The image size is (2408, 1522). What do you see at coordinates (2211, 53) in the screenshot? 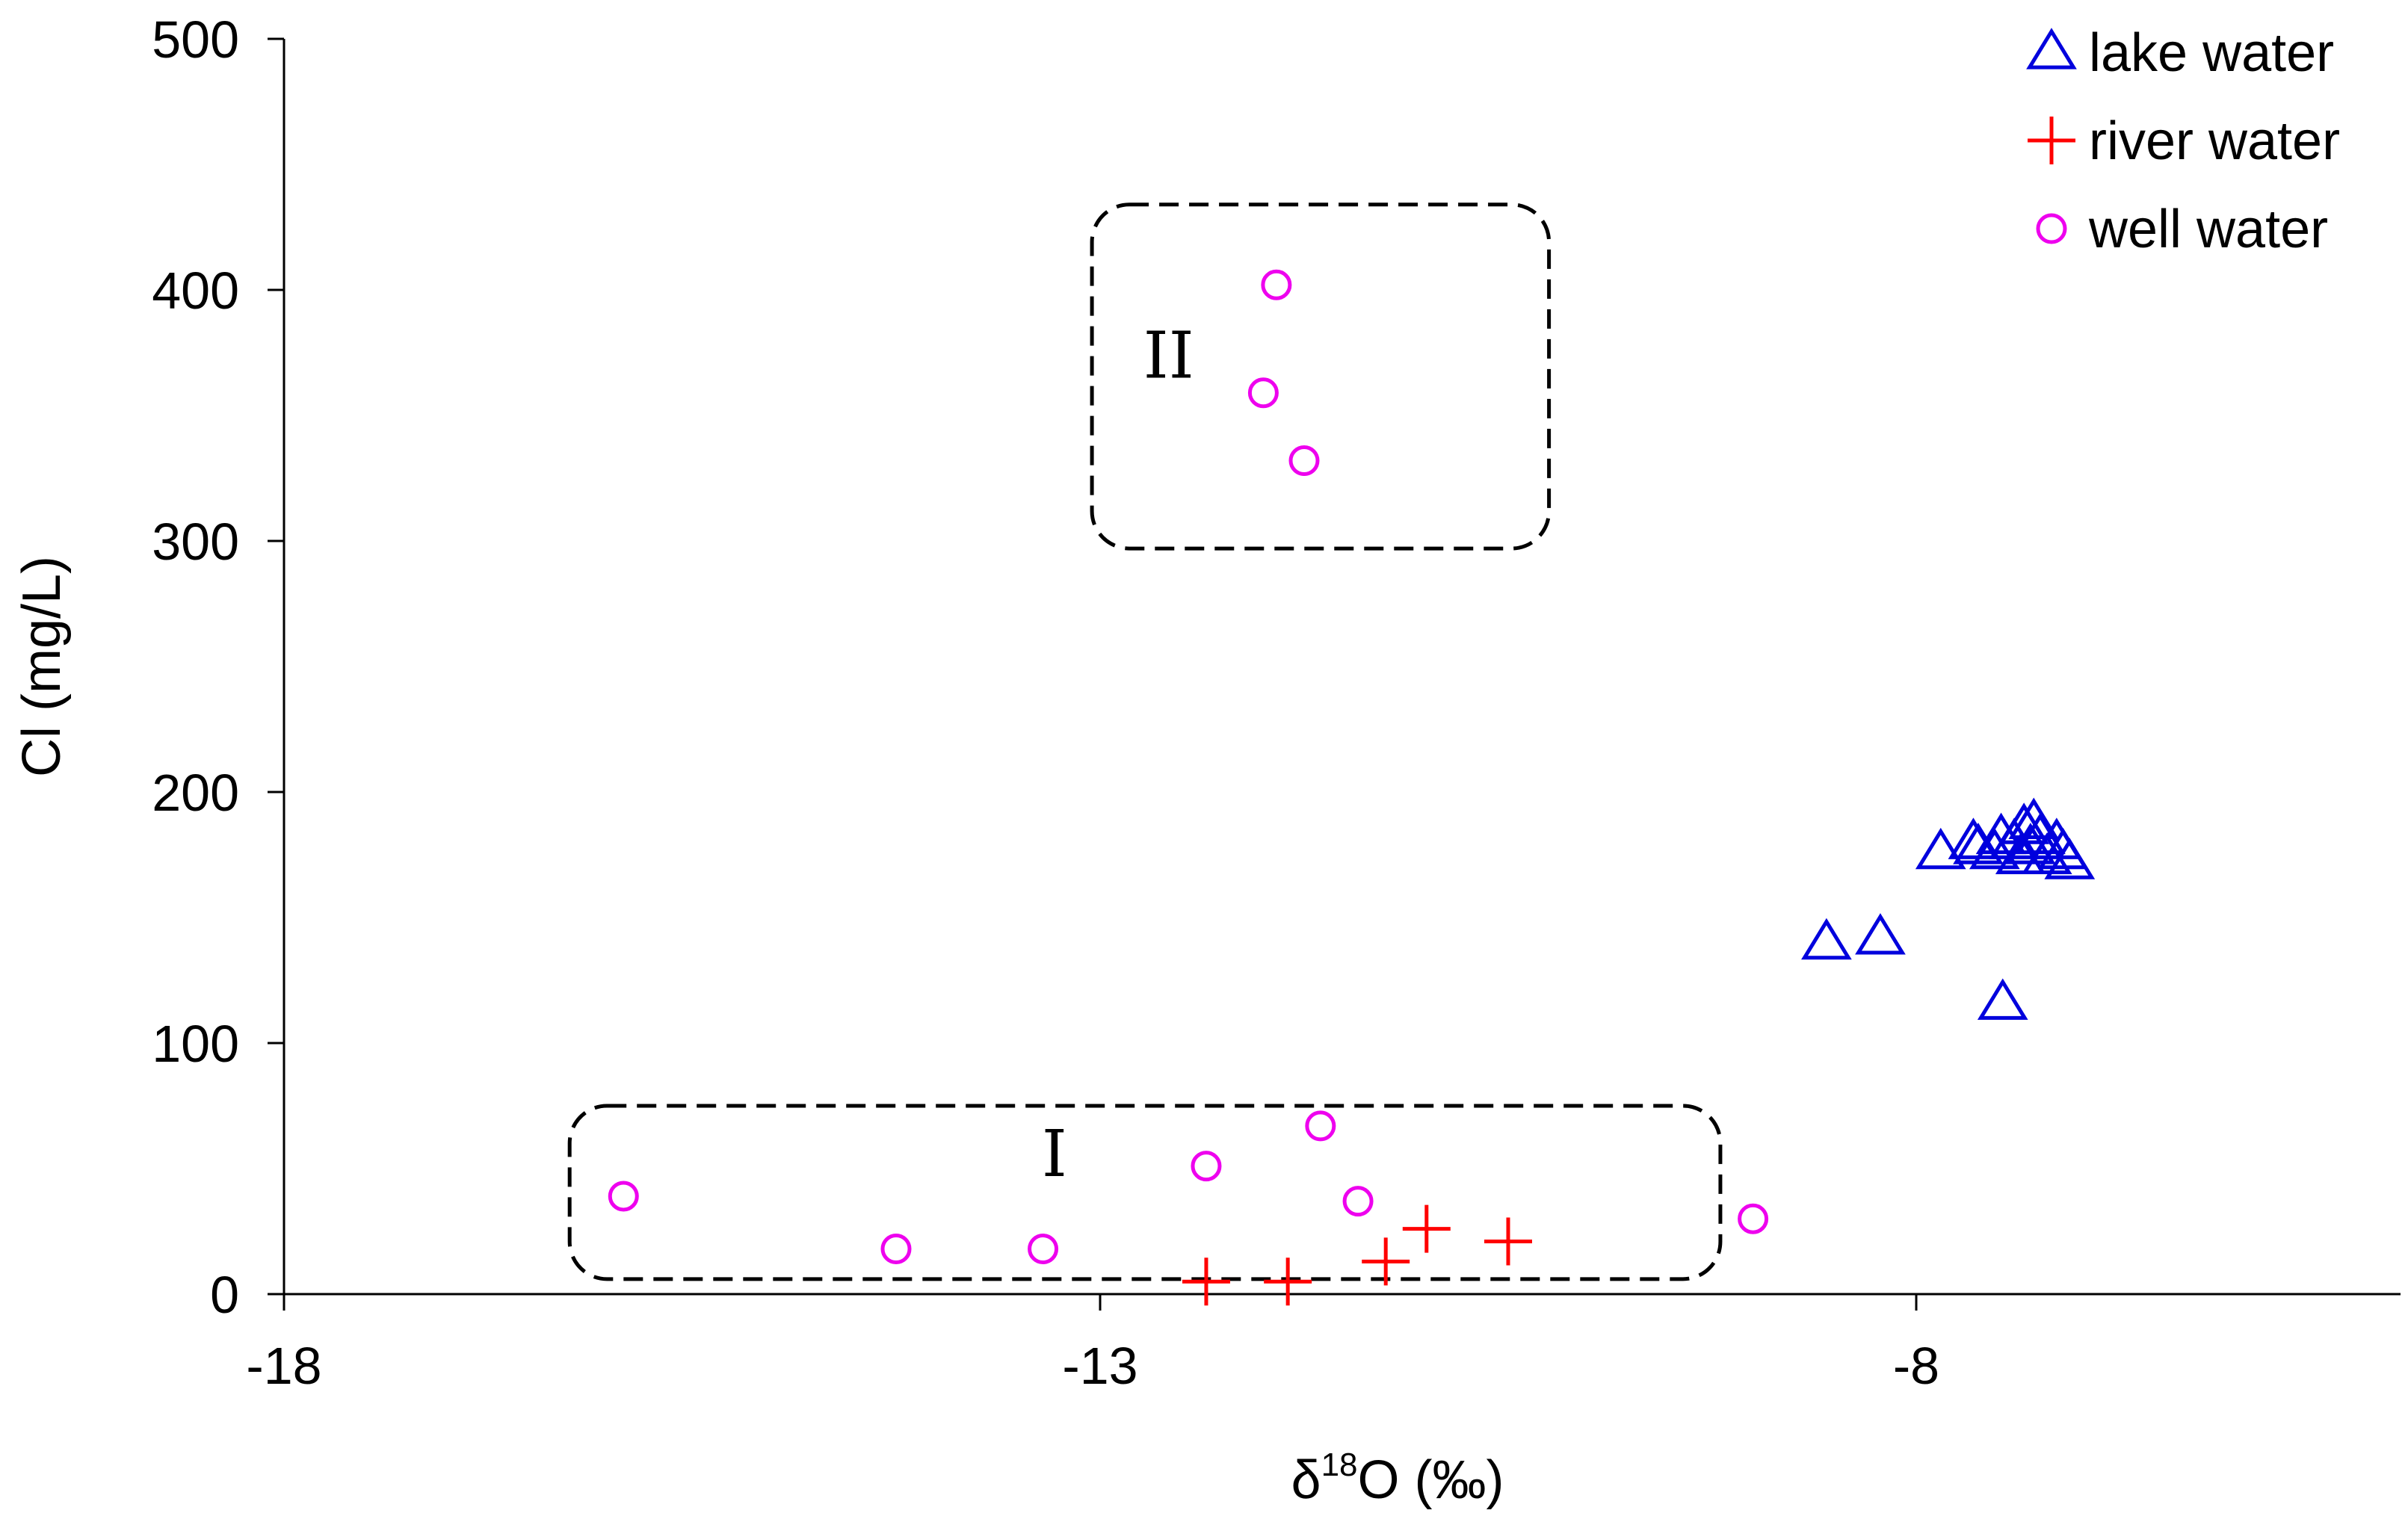
I see `legend-label-lake-water: lake water` at bounding box center [2211, 53].